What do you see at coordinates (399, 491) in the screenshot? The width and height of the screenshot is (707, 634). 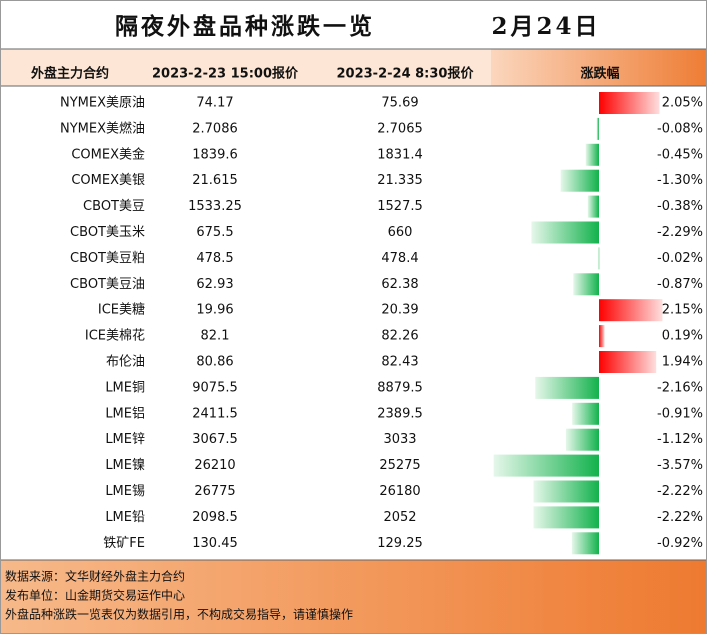 I see `curr-price: 26180` at bounding box center [399, 491].